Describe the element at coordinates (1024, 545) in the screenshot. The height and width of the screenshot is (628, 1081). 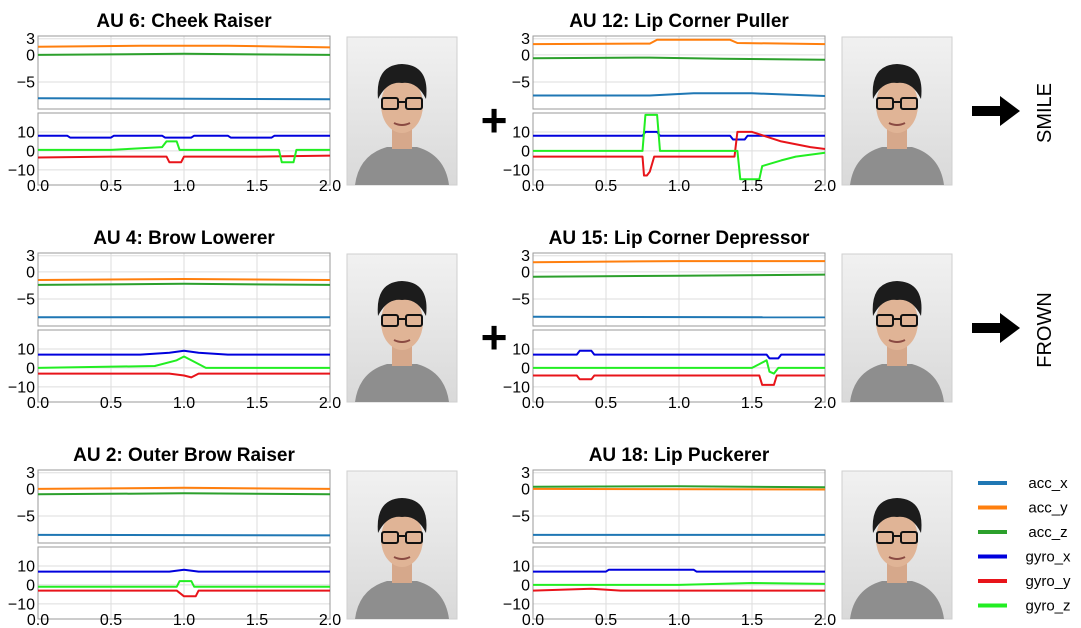
I see `legend: acc_x acc_y acc_z gyro_x gyro_y gyro_z` at that location.